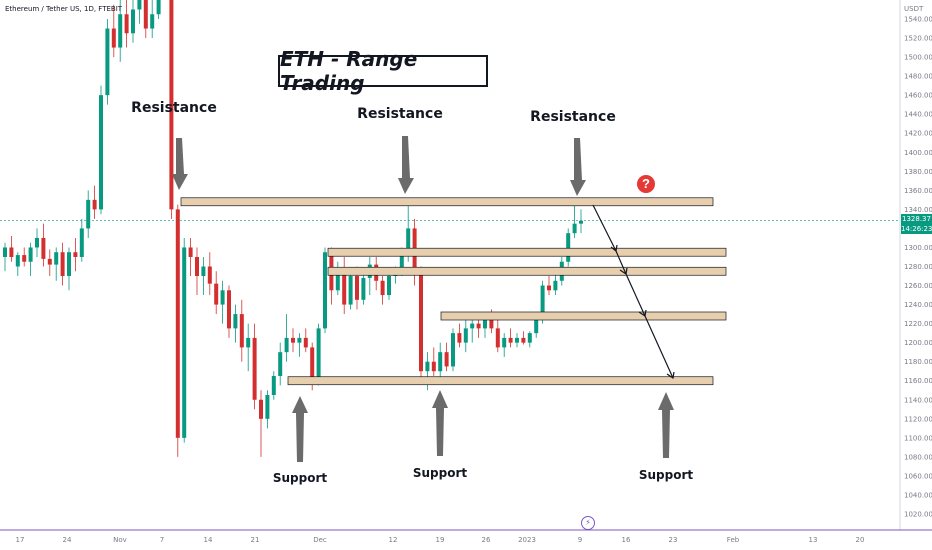  I want to click on x-tick-label: 9, so click(580, 540).